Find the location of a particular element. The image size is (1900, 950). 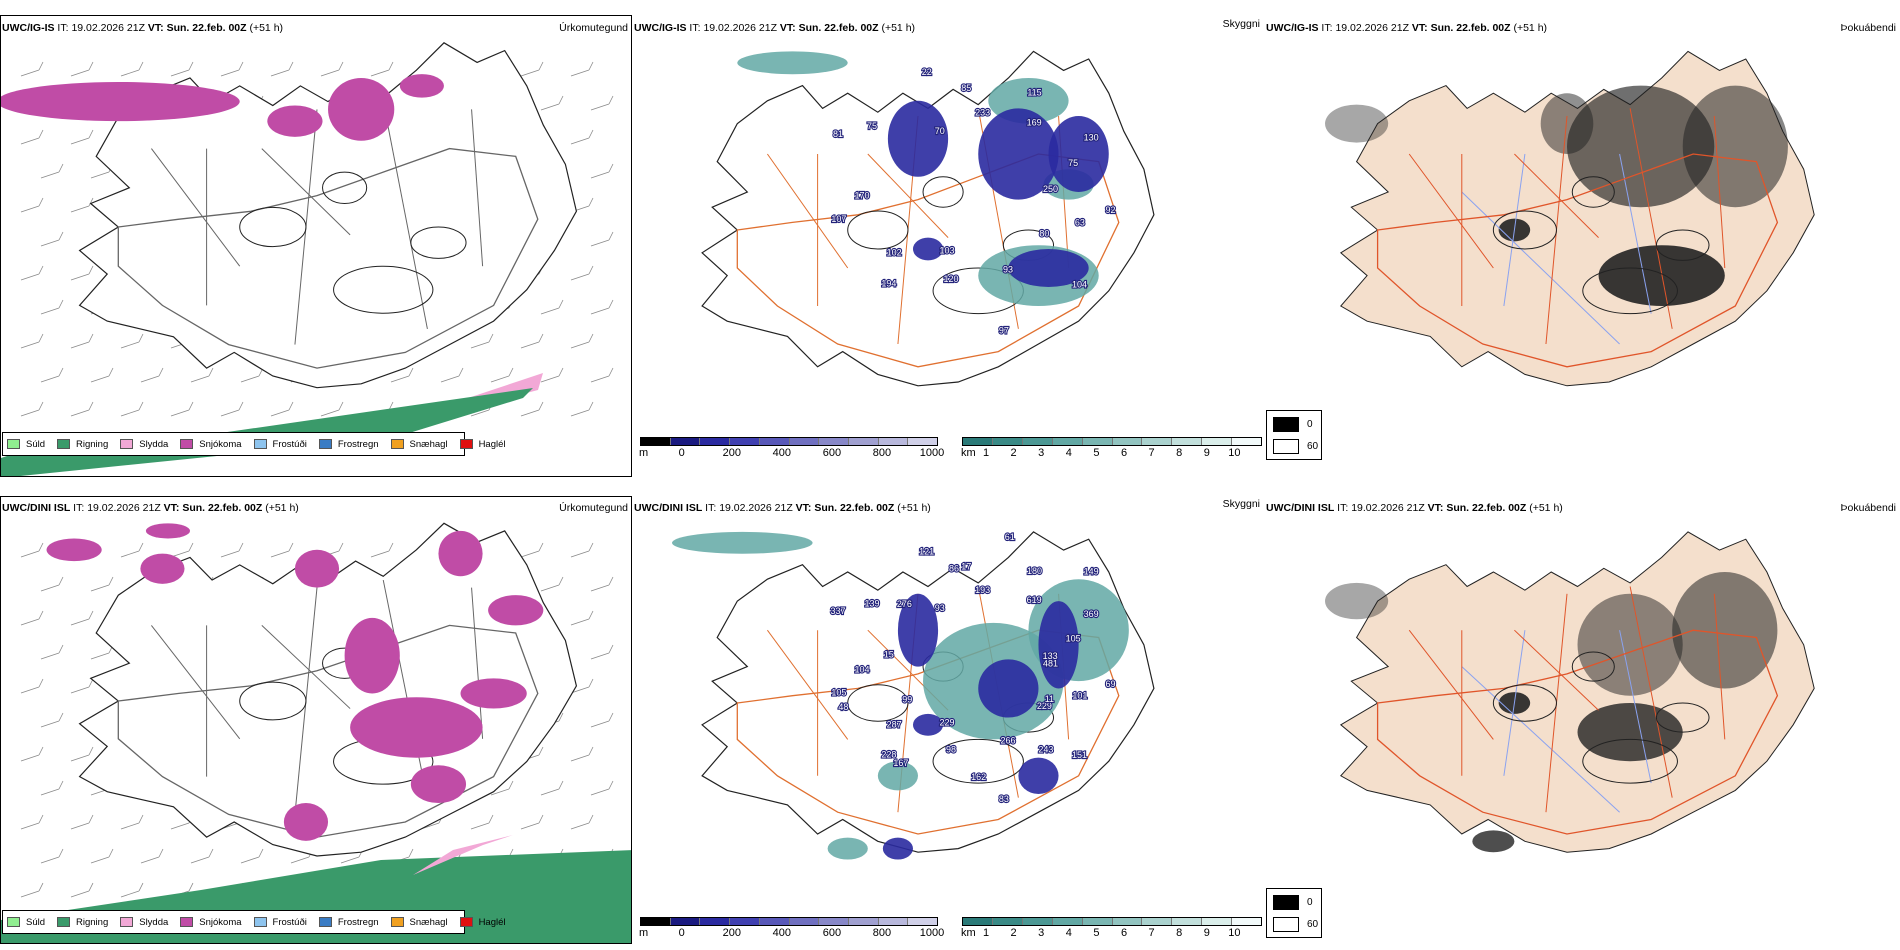

visibility-label: 70 is located at coordinates (940, 131).